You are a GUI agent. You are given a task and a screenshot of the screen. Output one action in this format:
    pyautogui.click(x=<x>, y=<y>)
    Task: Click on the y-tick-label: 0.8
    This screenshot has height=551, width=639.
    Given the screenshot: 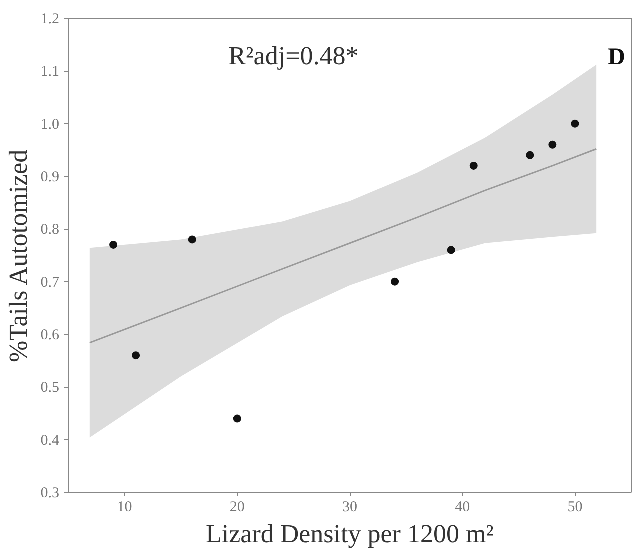 What is the action you would take?
    pyautogui.click(x=50, y=230)
    